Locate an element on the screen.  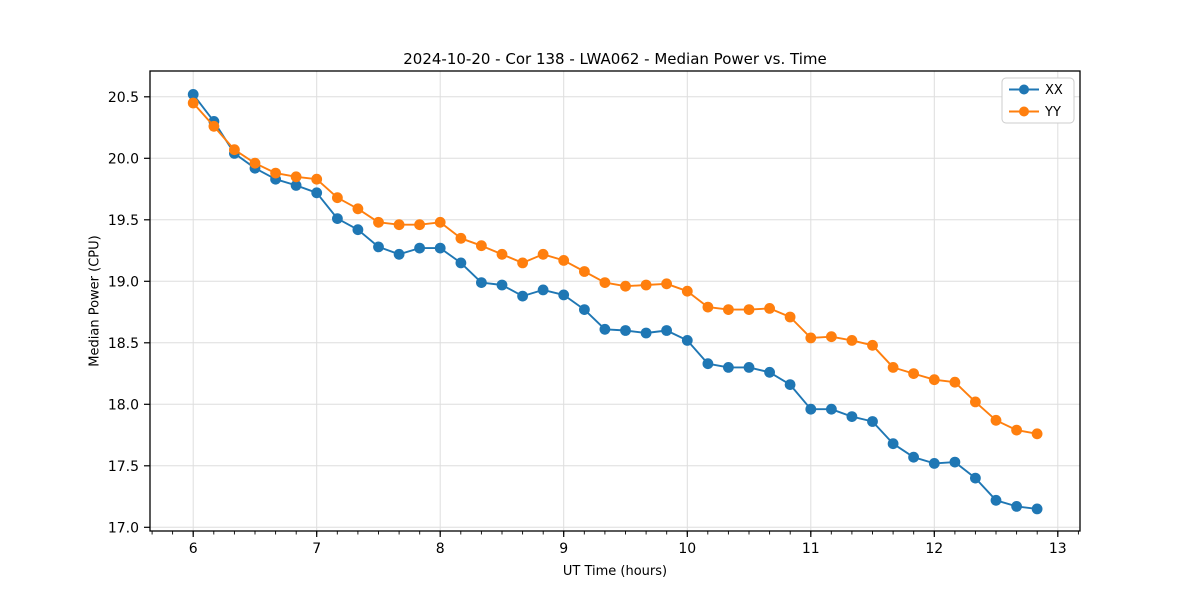
y-tick-label: 17.5 is located at coordinates (123, 467).